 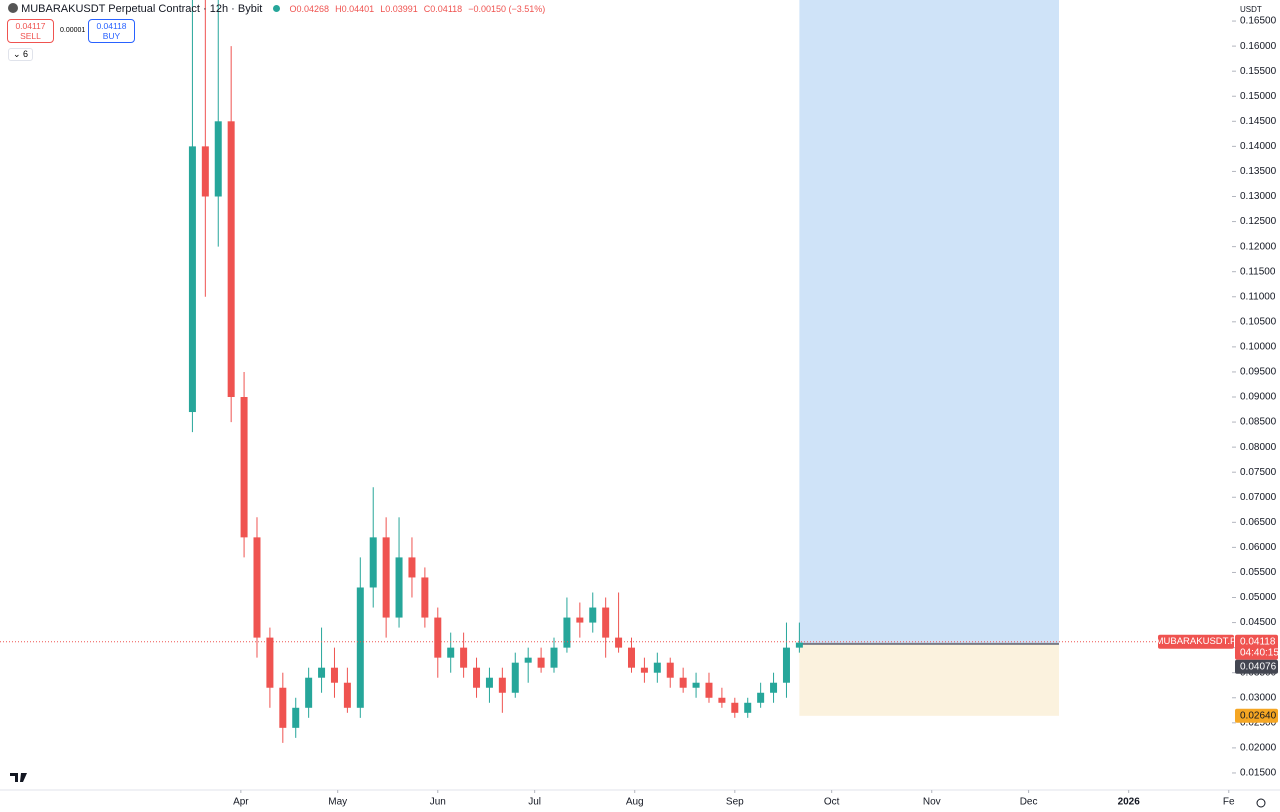 I want to click on sell-button: 0.04117 SELL, so click(x=30, y=31).